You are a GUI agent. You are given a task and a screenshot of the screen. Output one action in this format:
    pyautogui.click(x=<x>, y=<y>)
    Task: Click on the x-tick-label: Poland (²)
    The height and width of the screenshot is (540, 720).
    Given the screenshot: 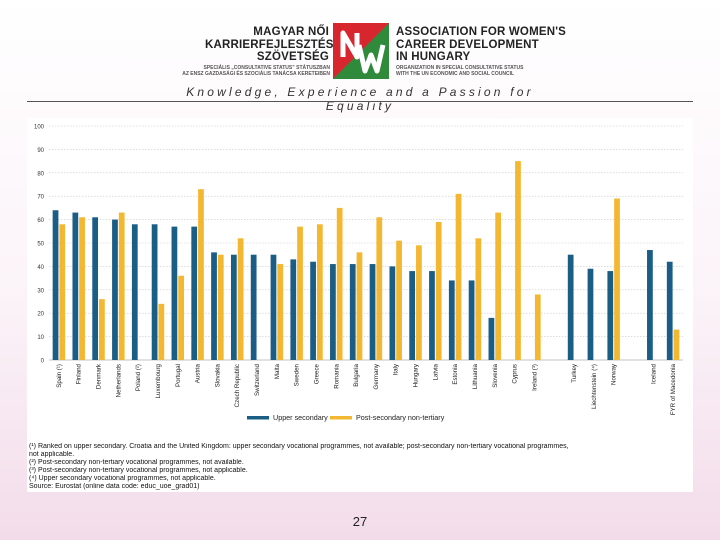 What is the action you would take?
    pyautogui.click(x=138, y=377)
    